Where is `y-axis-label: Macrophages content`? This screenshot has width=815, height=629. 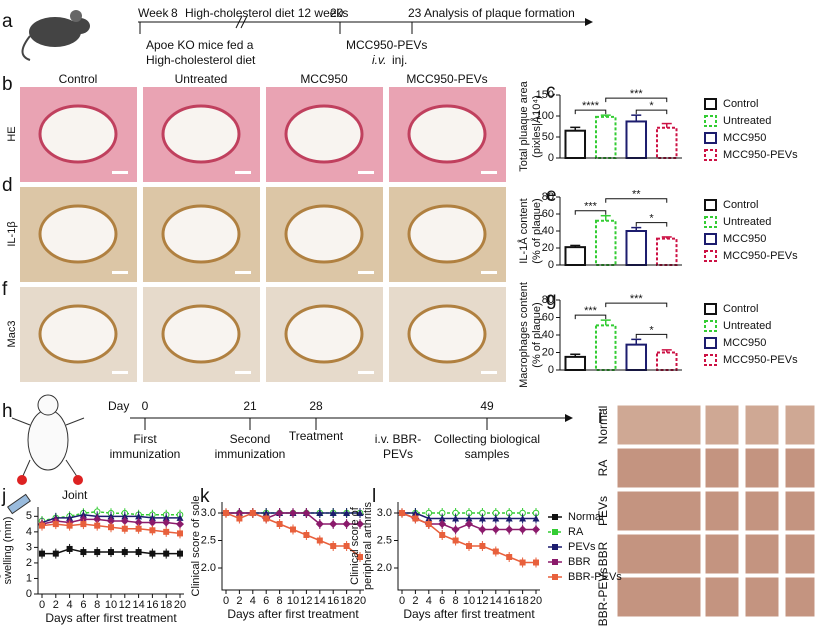 y-axis-label: Macrophages content is located at coordinates (524, 335).